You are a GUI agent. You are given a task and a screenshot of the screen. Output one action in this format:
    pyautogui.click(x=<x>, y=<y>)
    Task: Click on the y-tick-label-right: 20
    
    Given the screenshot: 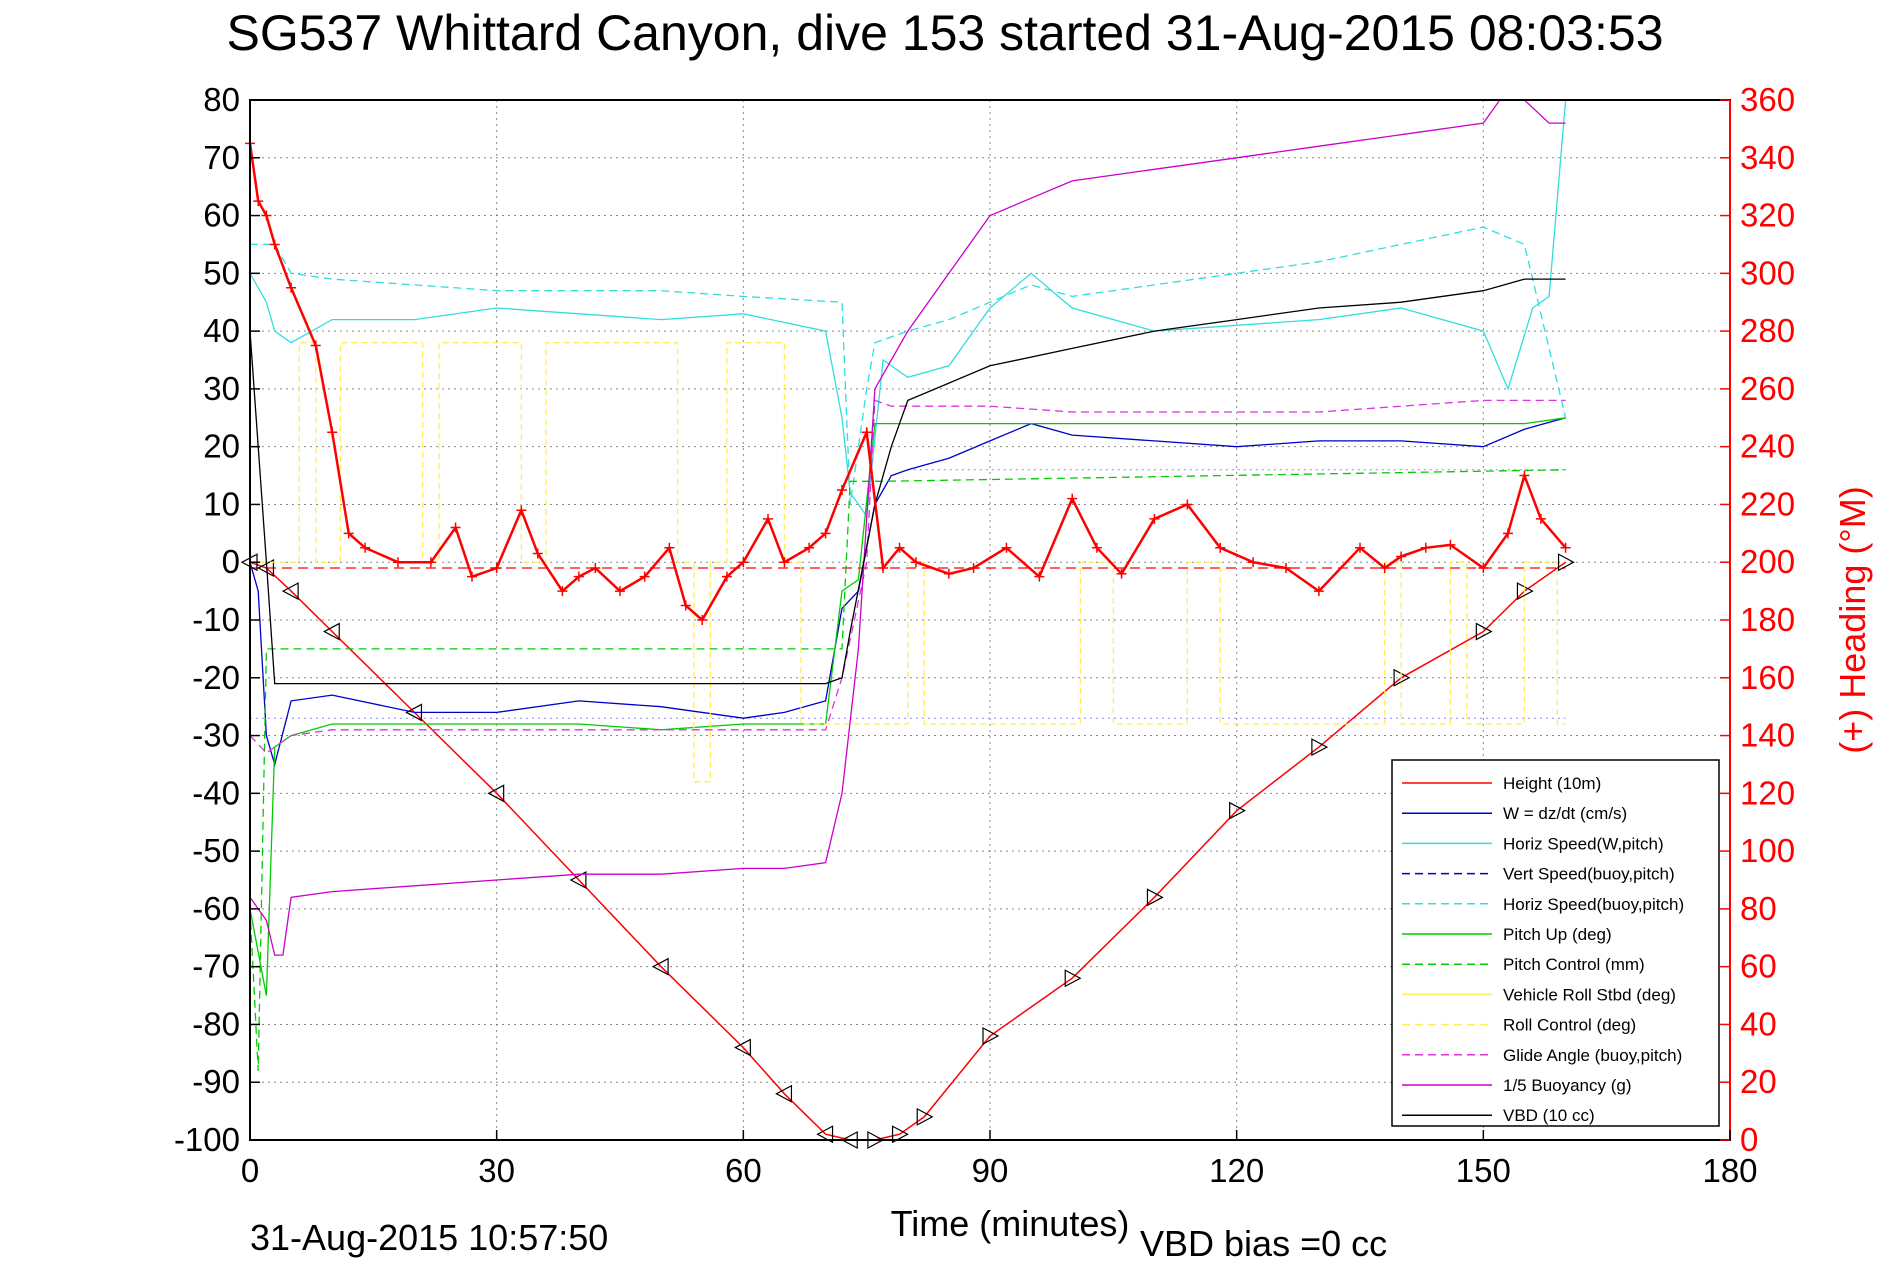 What is the action you would take?
    pyautogui.click(x=1758, y=1081)
    